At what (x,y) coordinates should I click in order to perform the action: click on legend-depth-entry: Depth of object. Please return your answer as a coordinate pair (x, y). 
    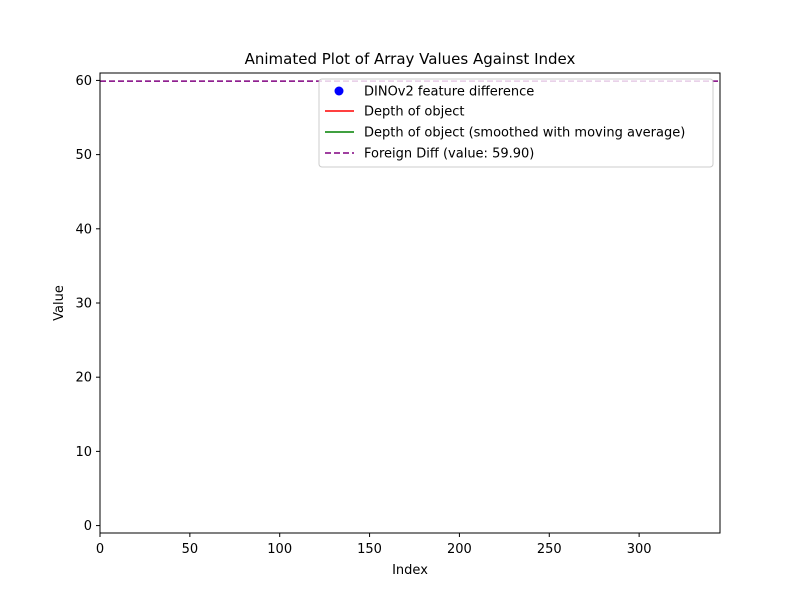
    Looking at the image, I should click on (394, 112).